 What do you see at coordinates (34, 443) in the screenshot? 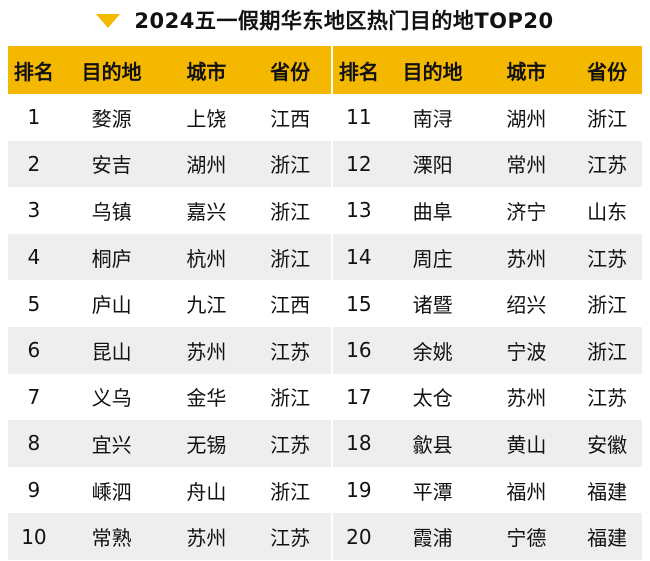
I see `cell-rank: 8` at bounding box center [34, 443].